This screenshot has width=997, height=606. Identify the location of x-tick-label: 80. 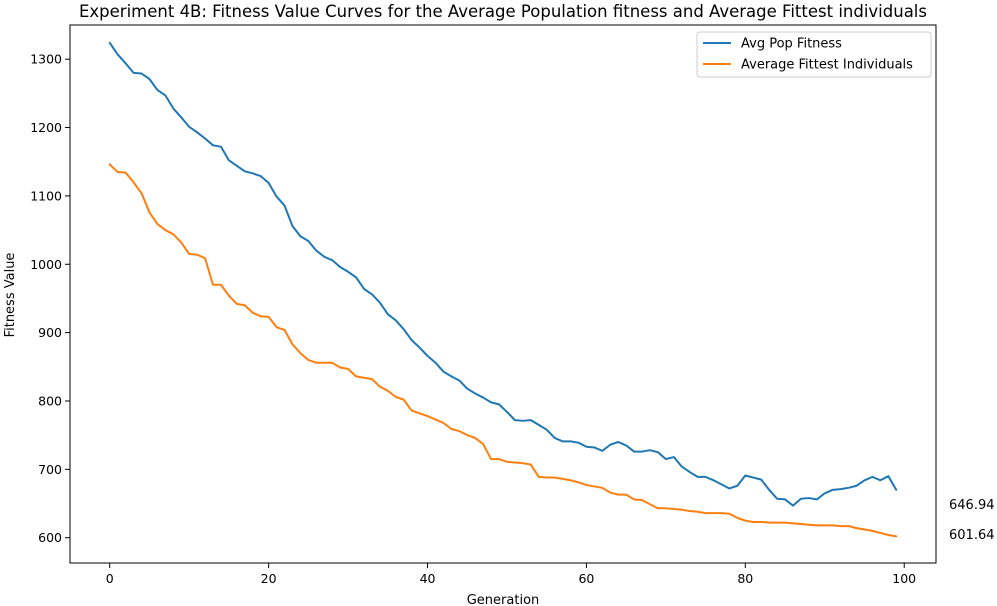
(745, 578).